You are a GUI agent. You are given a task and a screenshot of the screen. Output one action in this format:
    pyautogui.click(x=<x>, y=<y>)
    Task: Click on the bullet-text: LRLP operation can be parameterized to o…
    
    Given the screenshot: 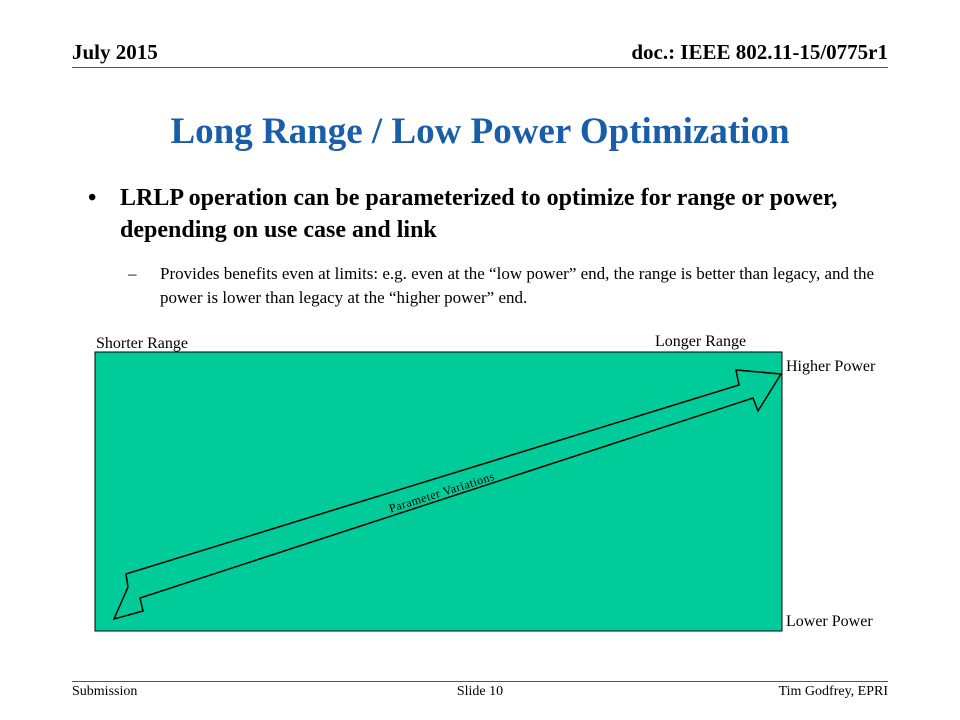 What is the action you would take?
    pyautogui.click(x=479, y=214)
    